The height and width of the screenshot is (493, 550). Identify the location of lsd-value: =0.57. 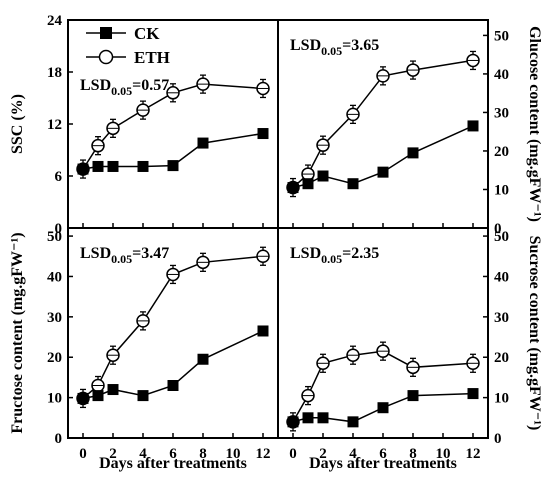
(150, 85).